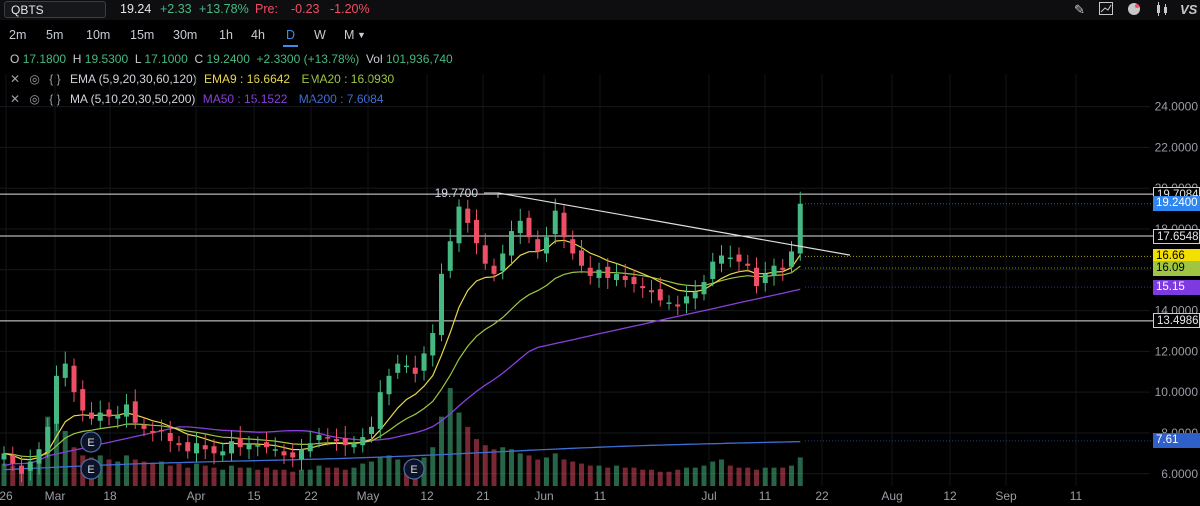 This screenshot has height=506, width=1200. Describe the element at coordinates (6, 496) in the screenshot. I see `time-axis-tick: 26` at that location.